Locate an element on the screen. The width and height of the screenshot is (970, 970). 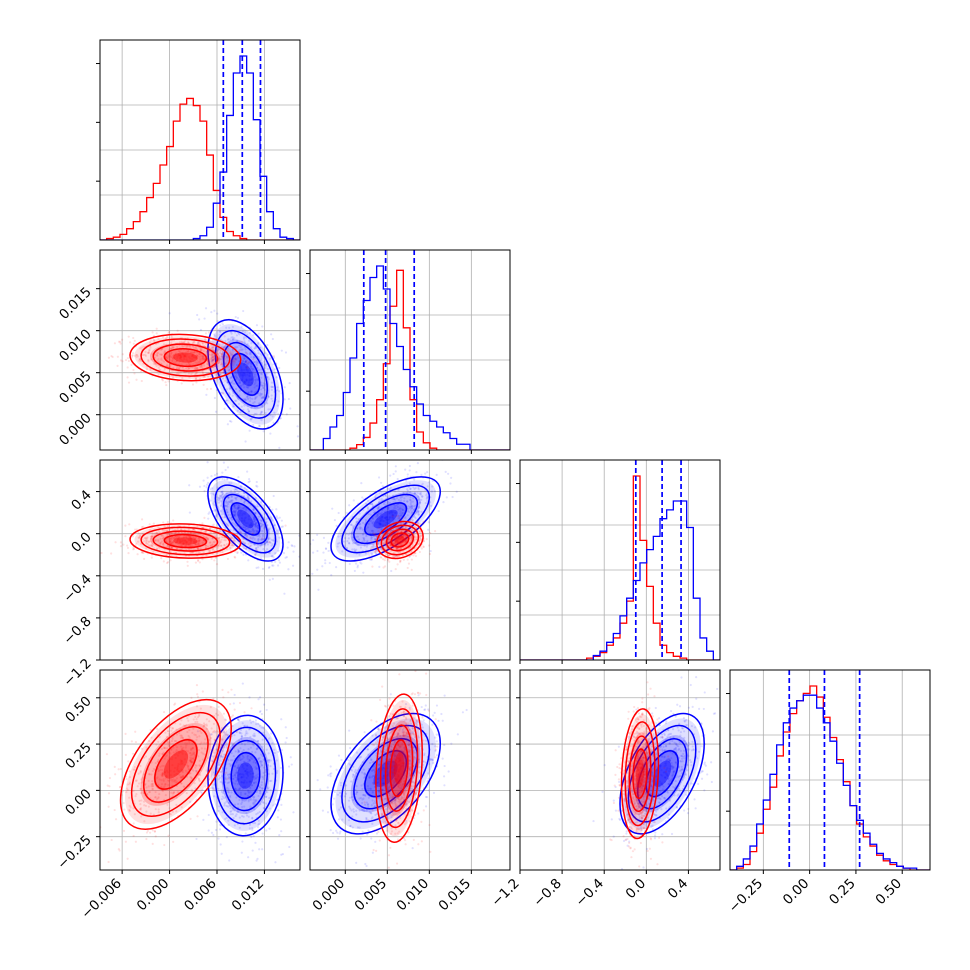
density-fill is located at coordinates (245, 519).